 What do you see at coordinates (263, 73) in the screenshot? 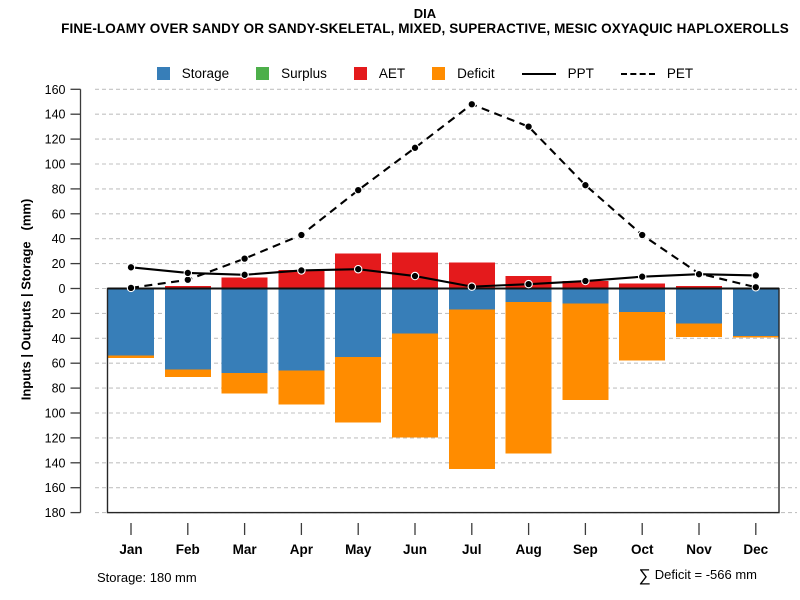
I see `legend-swatch-surplus` at bounding box center [263, 73].